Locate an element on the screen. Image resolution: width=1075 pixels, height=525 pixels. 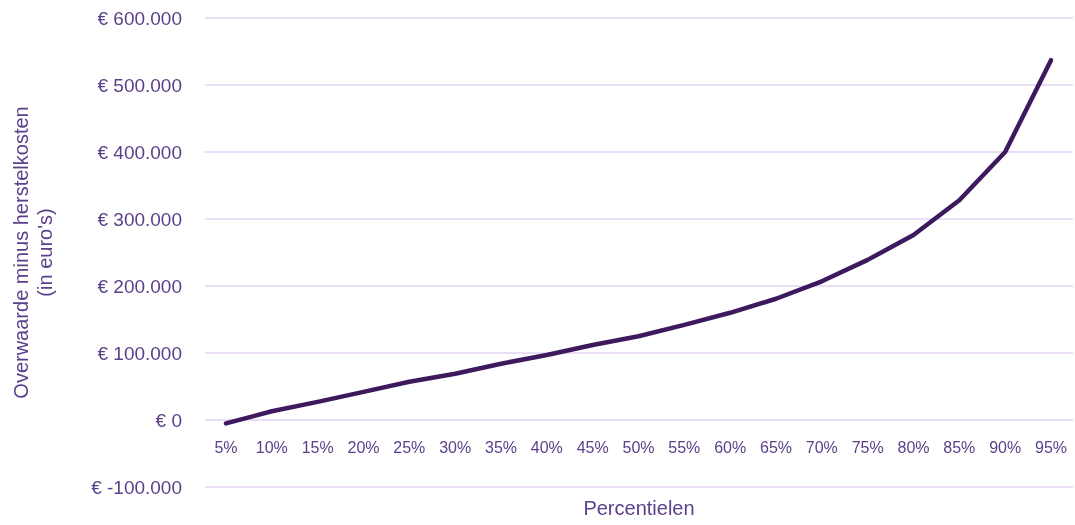
y-tick-label: € 300.000 is located at coordinates (139, 219).